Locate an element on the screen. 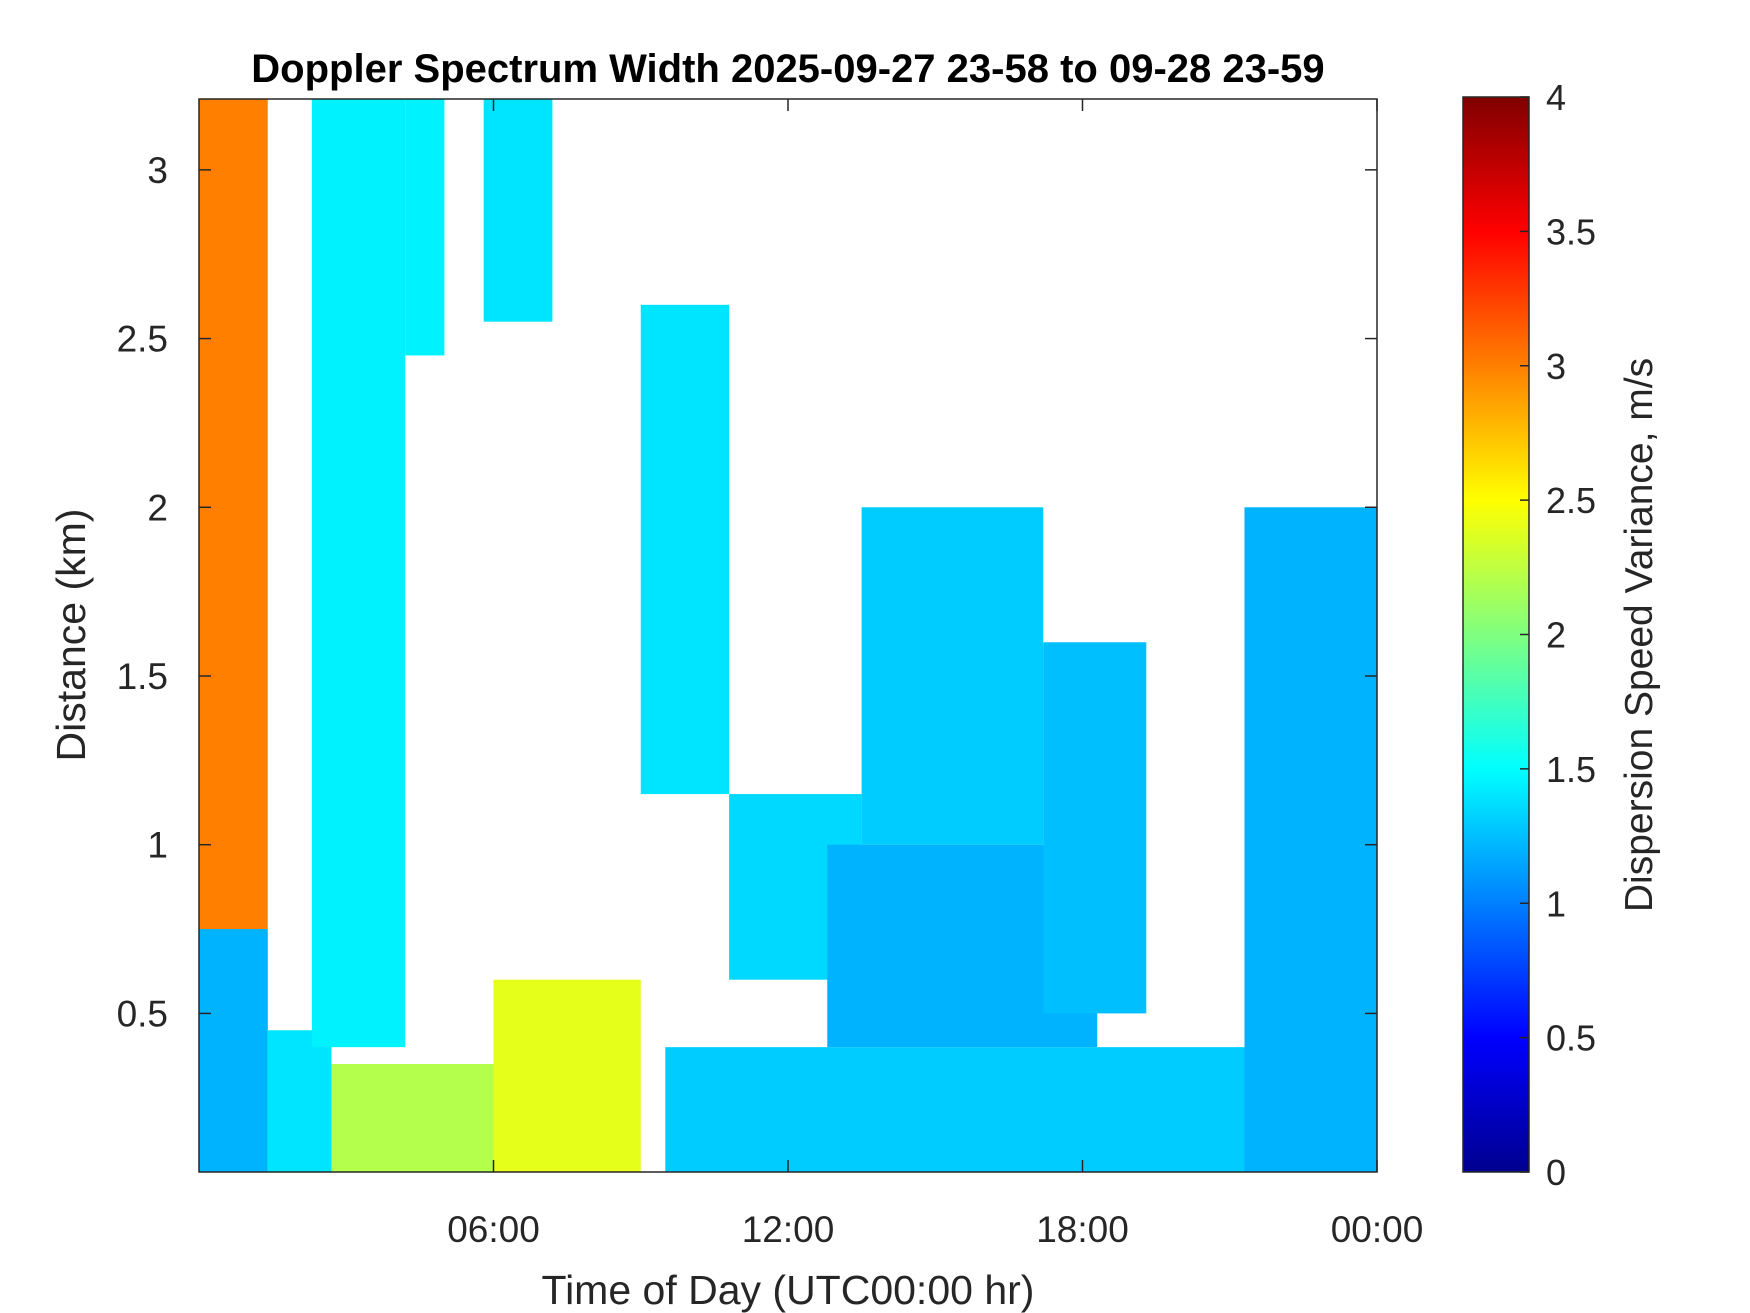 This screenshot has height=1313, width=1750. colorbar-tick-label: 2 is located at coordinates (1556, 635).